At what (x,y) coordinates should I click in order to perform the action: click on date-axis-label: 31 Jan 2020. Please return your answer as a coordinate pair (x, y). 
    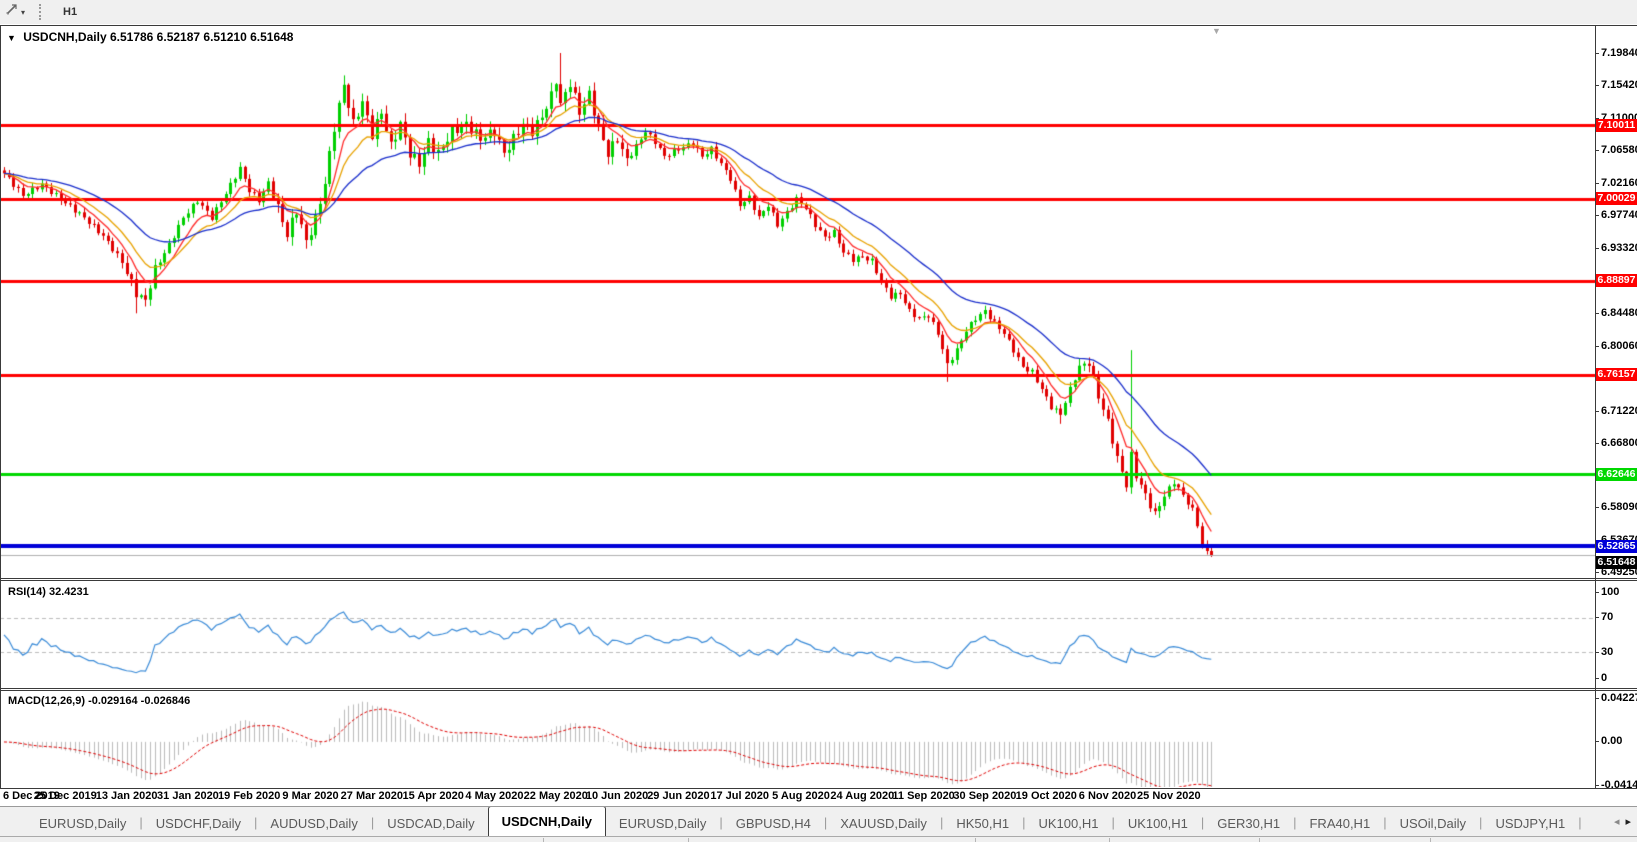
    Looking at the image, I should click on (188, 796).